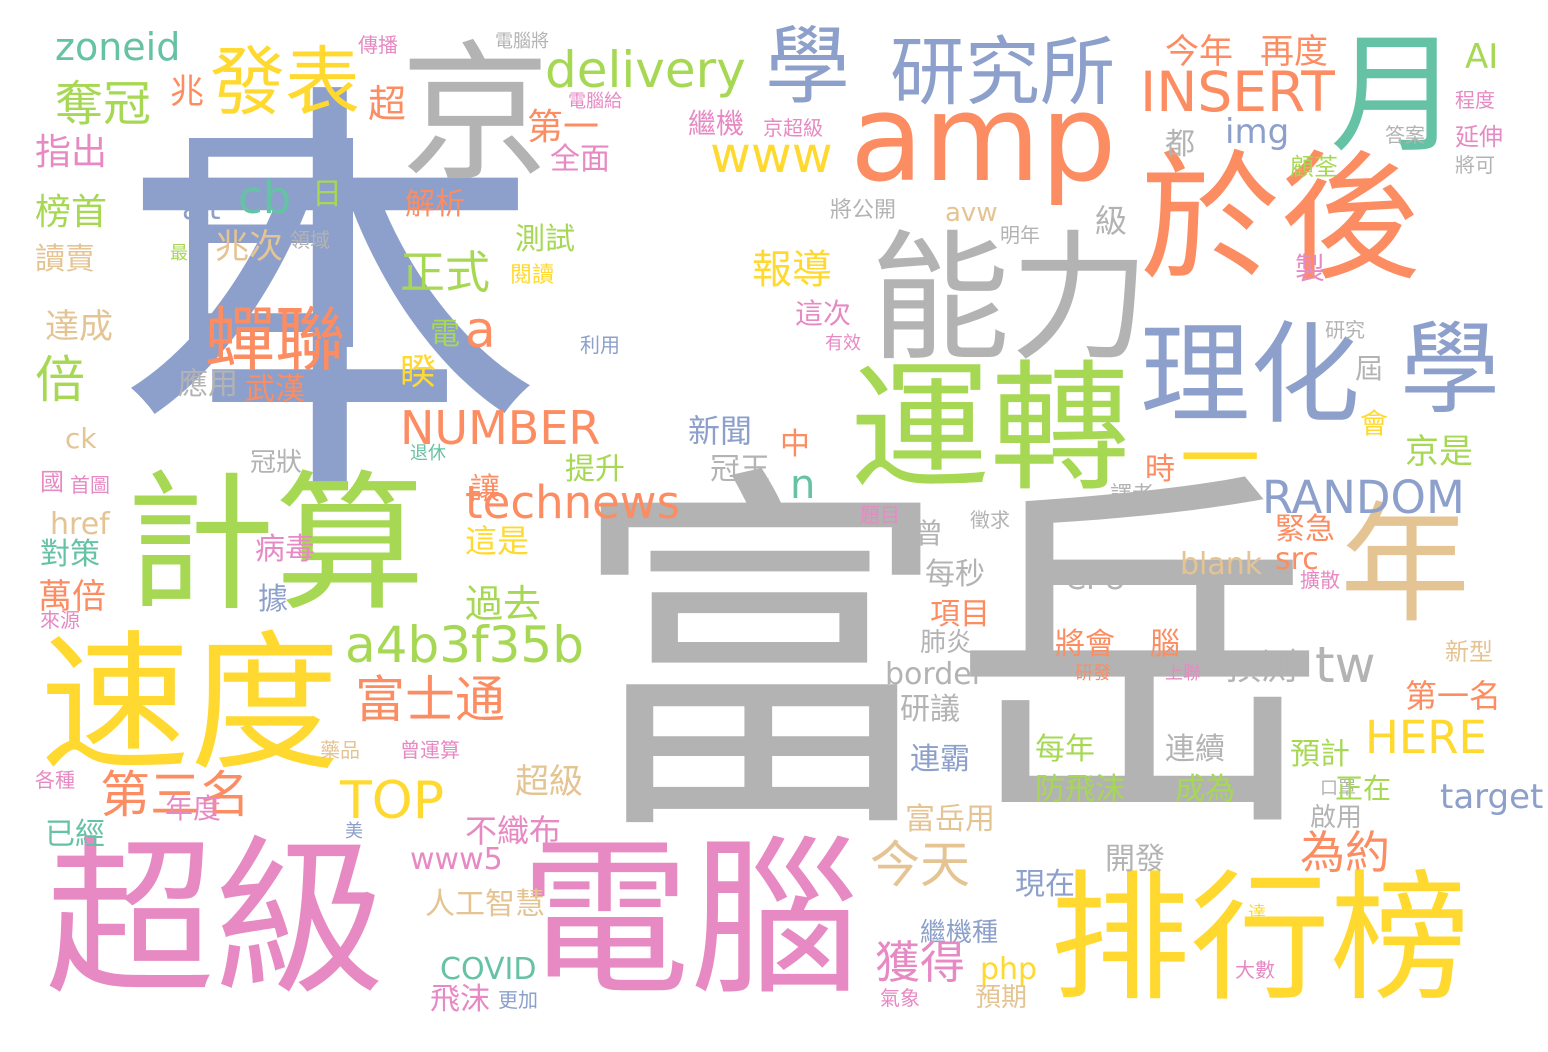 The image size is (1548, 1052). Describe the element at coordinates (71, 152) in the screenshot. I see `cloud-word-43-cjk: 指出` at that location.